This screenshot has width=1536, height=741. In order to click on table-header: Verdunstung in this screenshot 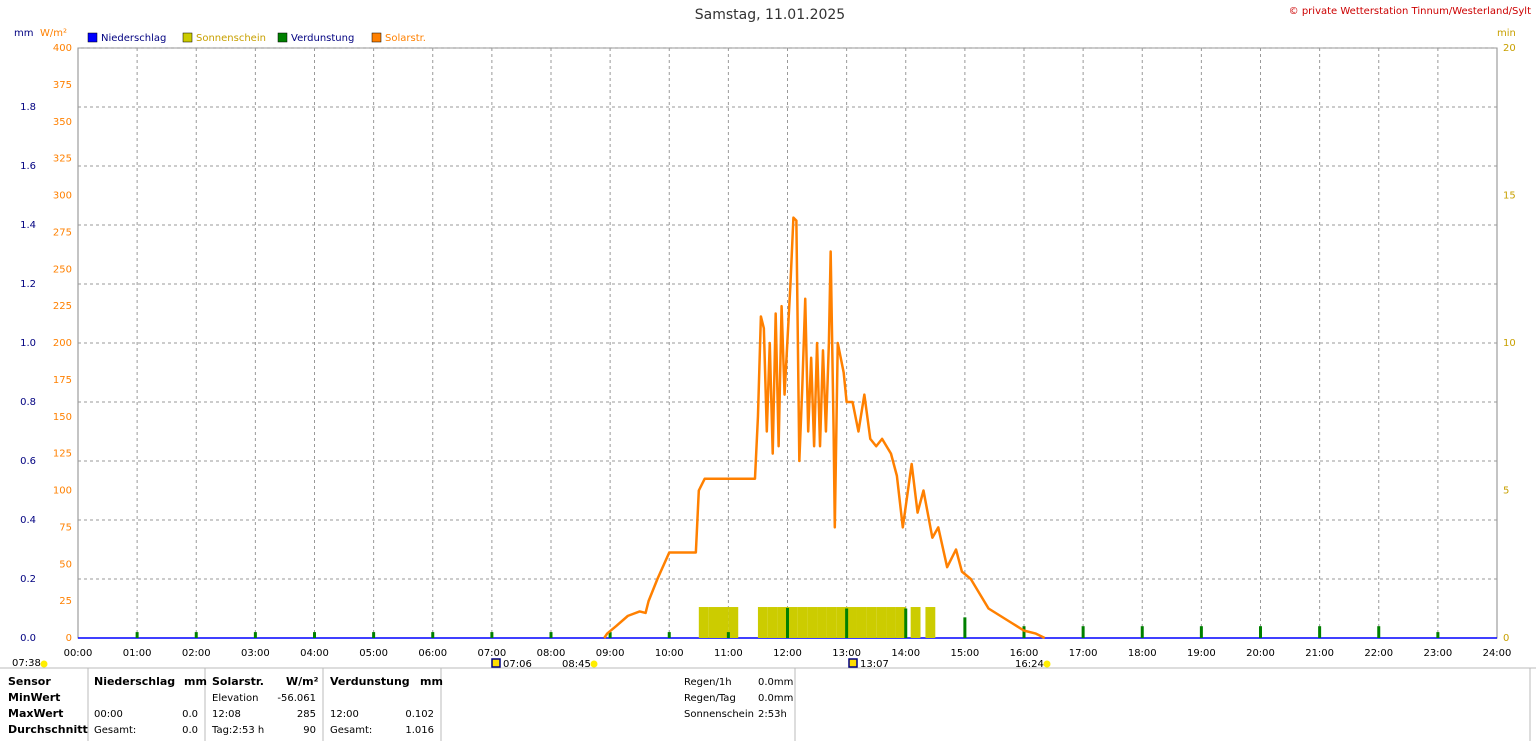, I will do `click(370, 681)`.